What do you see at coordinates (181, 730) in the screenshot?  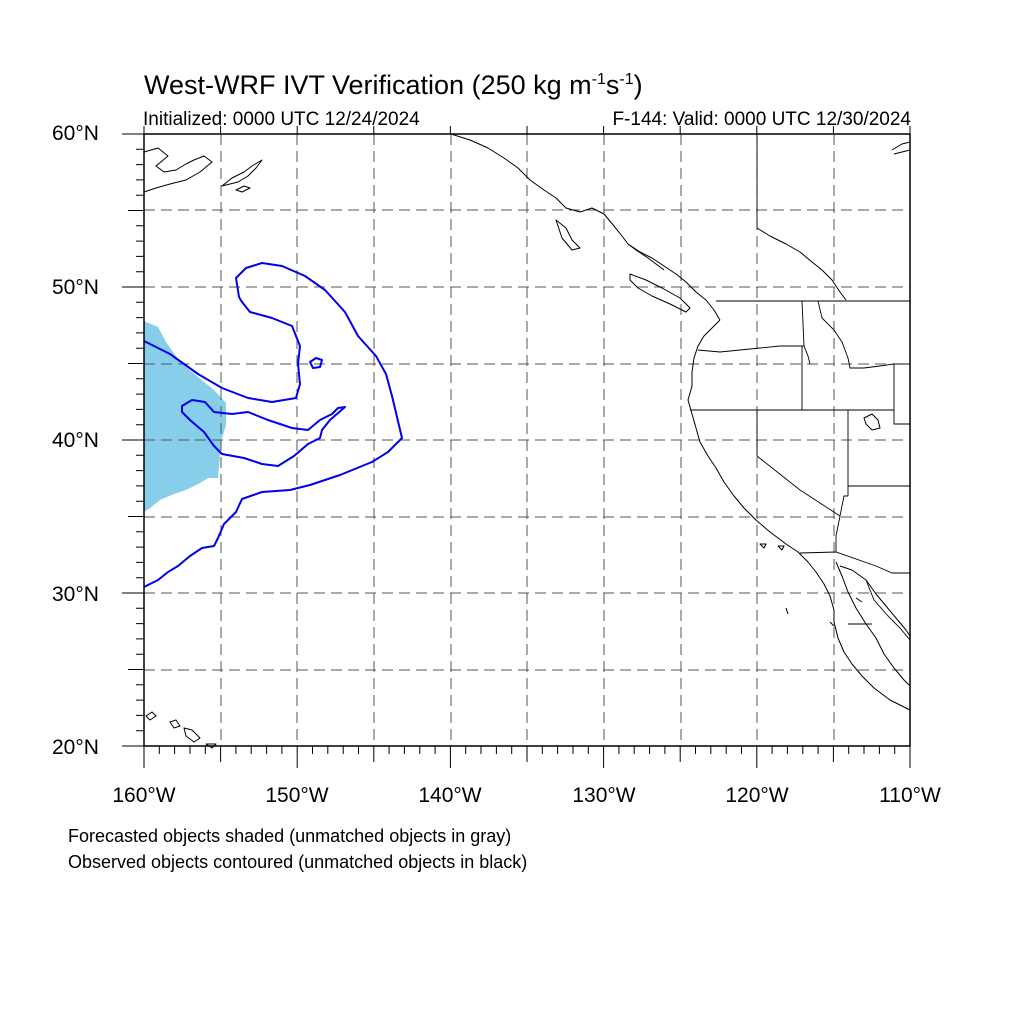 I see `hawaii-islands` at bounding box center [181, 730].